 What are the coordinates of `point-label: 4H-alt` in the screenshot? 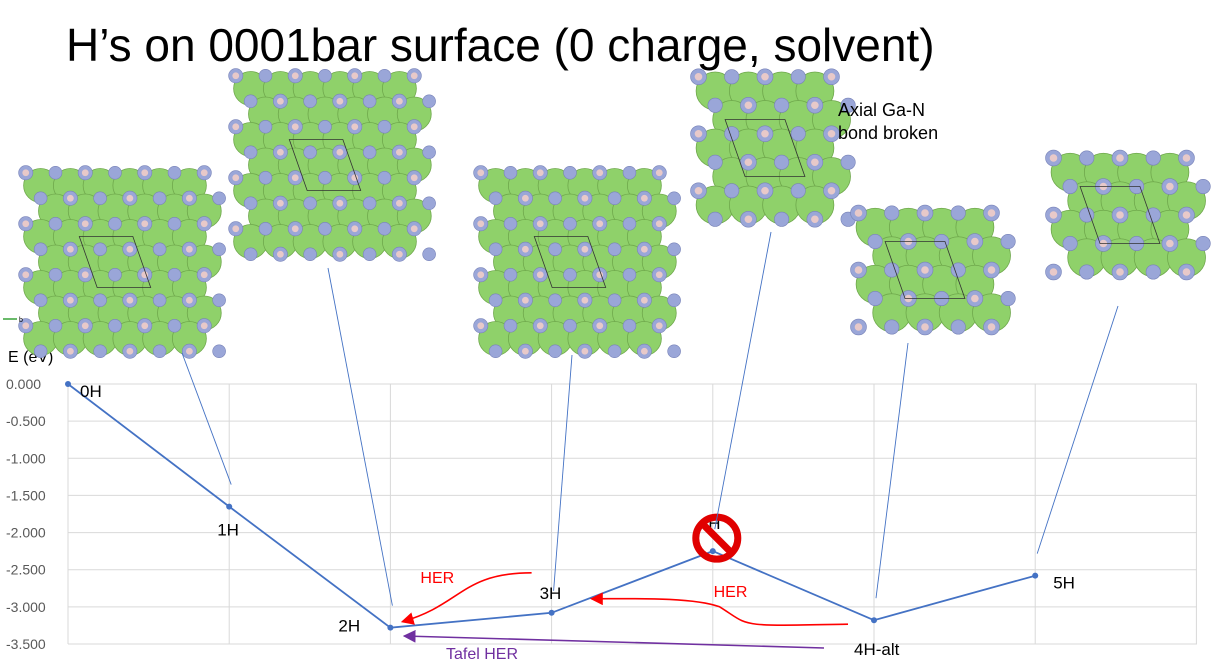 It's located at (877, 649).